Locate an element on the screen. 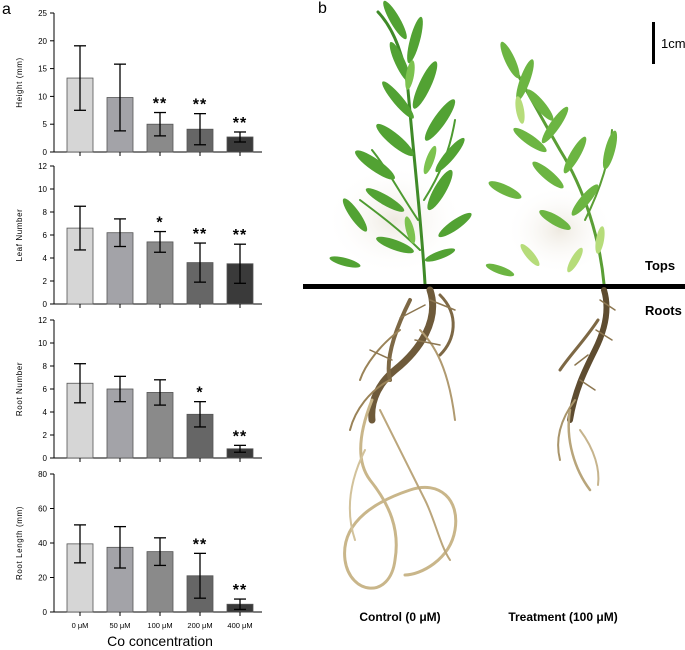  panel-b-label: b is located at coordinates (322, 8).